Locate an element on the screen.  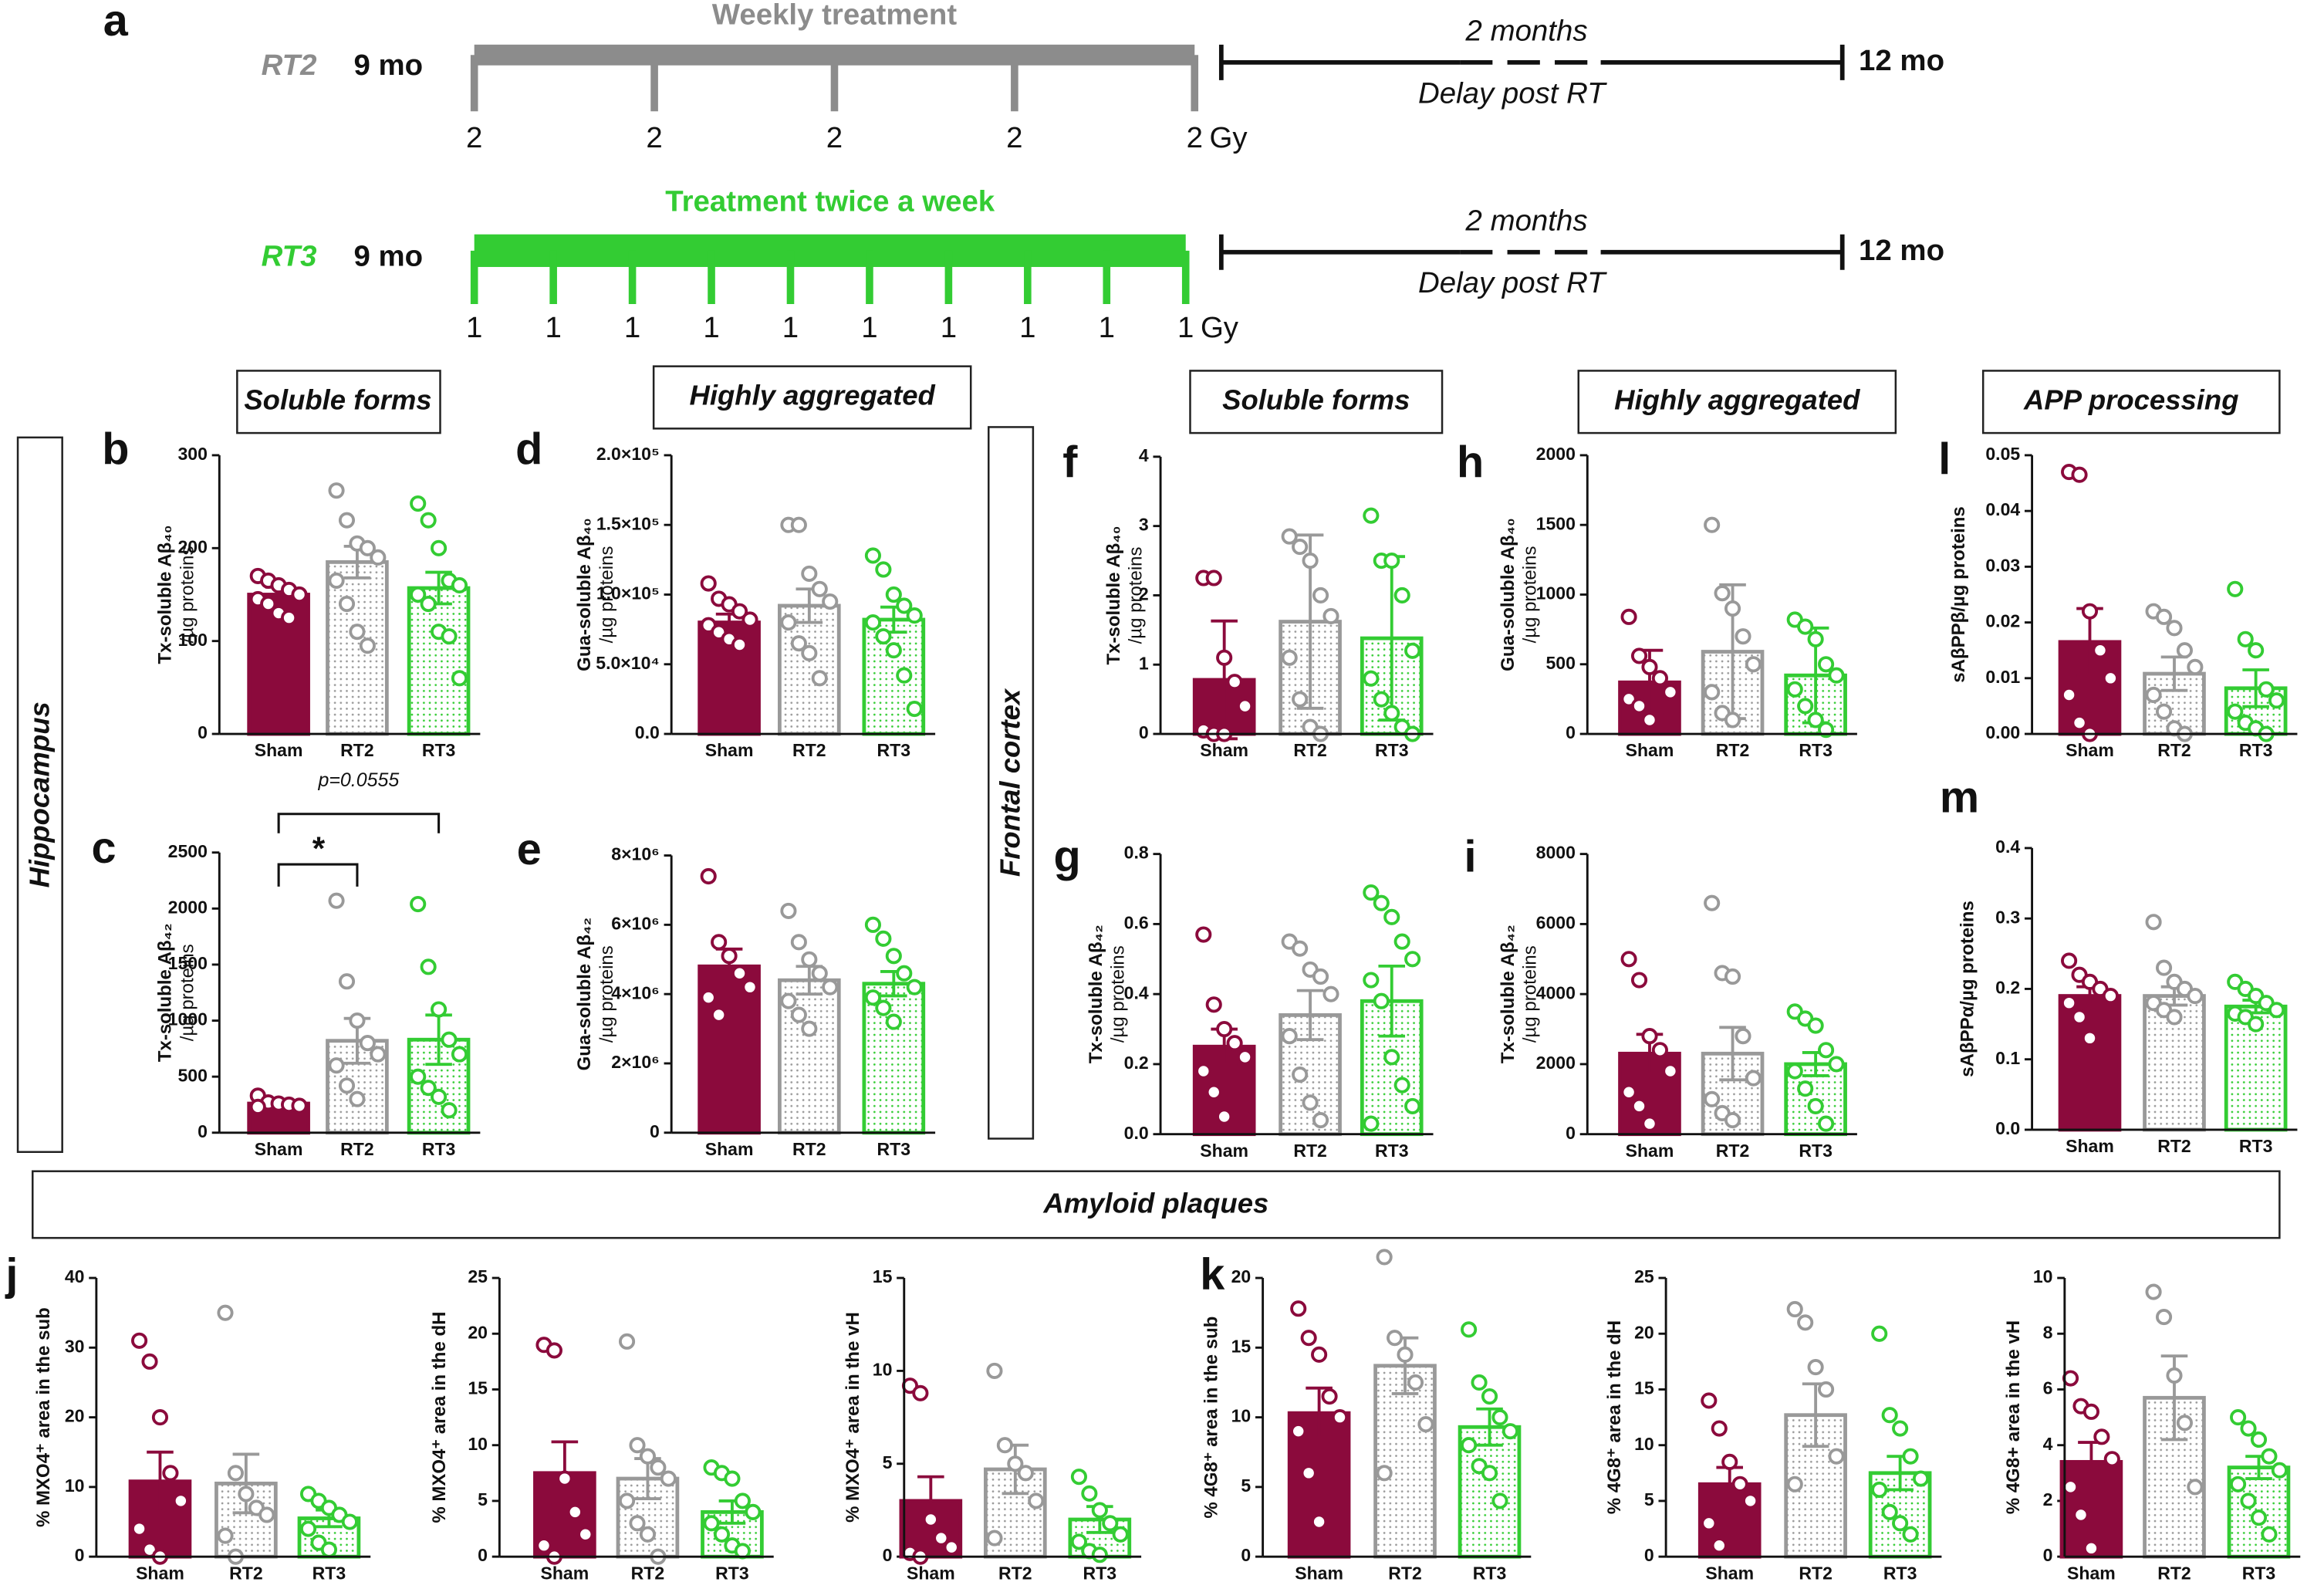
panel-letter: i is located at coordinates (1470, 858).